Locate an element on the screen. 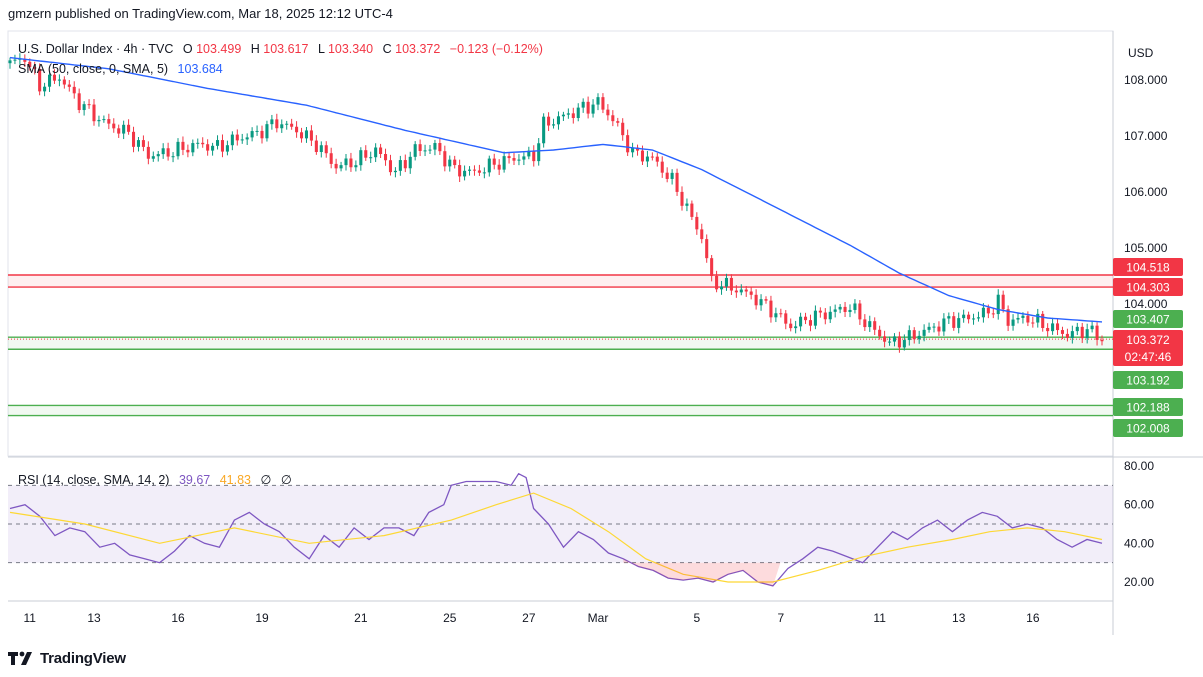  rsi-extra-2: ∅ is located at coordinates (286, 480).